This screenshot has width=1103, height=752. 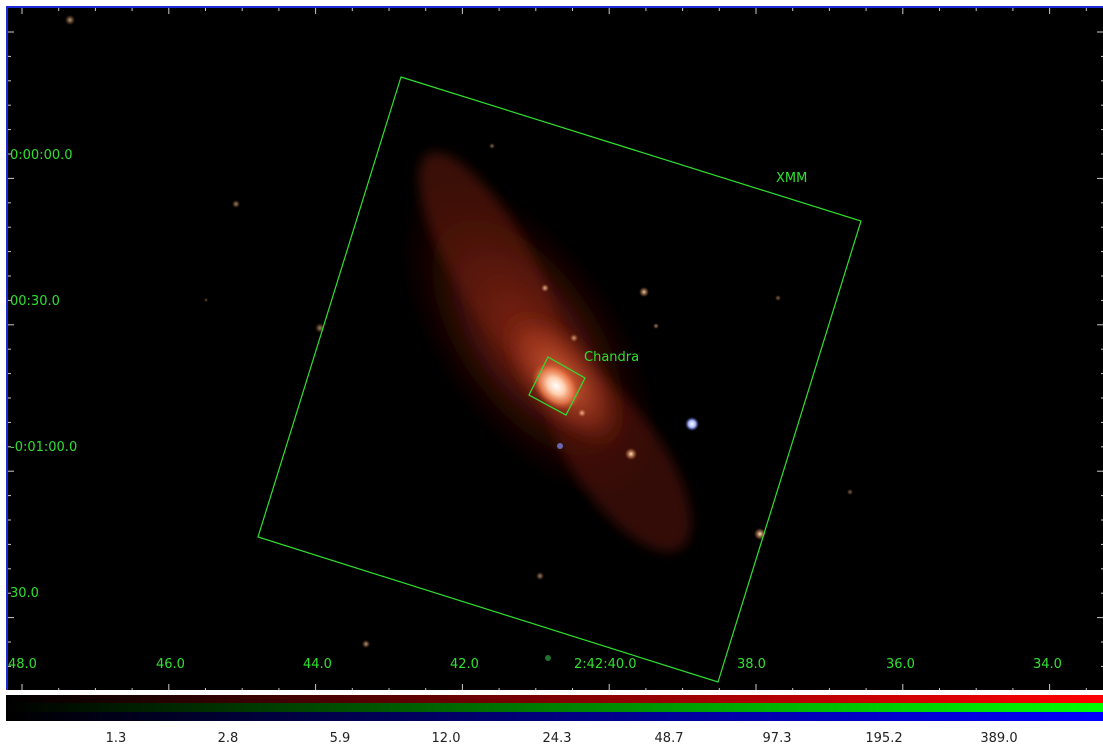 I want to click on colorbar-tick: 2.8, so click(x=228, y=738).